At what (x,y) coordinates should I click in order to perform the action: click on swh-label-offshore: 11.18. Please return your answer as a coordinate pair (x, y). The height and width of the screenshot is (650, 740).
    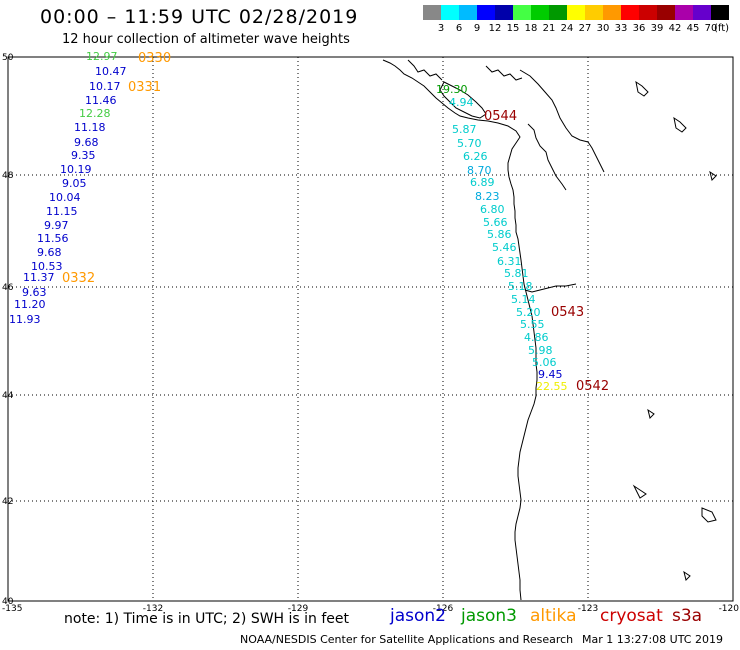
    Looking at the image, I should click on (90, 127).